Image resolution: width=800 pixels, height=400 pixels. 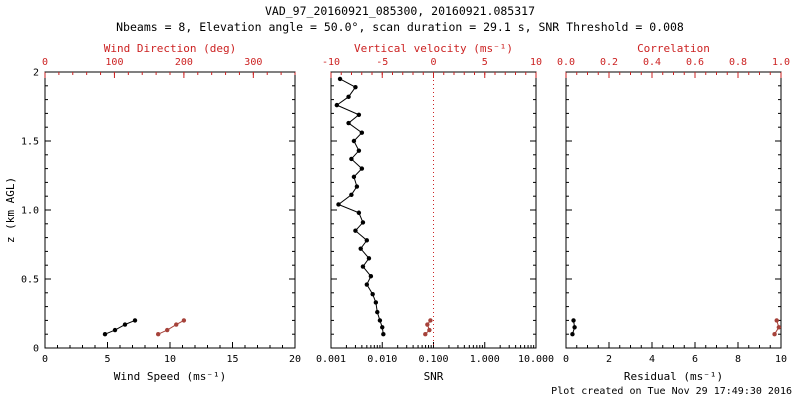 What do you see at coordinates (331, 359) in the screenshot?
I see `chart-text: 0.001` at bounding box center [331, 359].